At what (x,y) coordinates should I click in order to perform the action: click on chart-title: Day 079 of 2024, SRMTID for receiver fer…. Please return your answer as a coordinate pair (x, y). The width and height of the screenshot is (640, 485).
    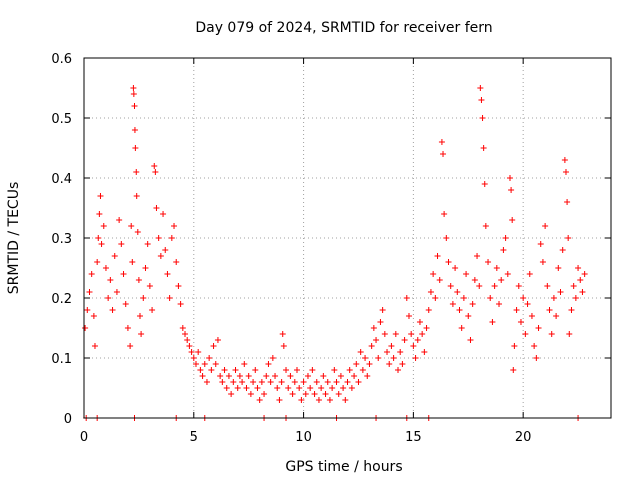
    Looking at the image, I should click on (343, 28).